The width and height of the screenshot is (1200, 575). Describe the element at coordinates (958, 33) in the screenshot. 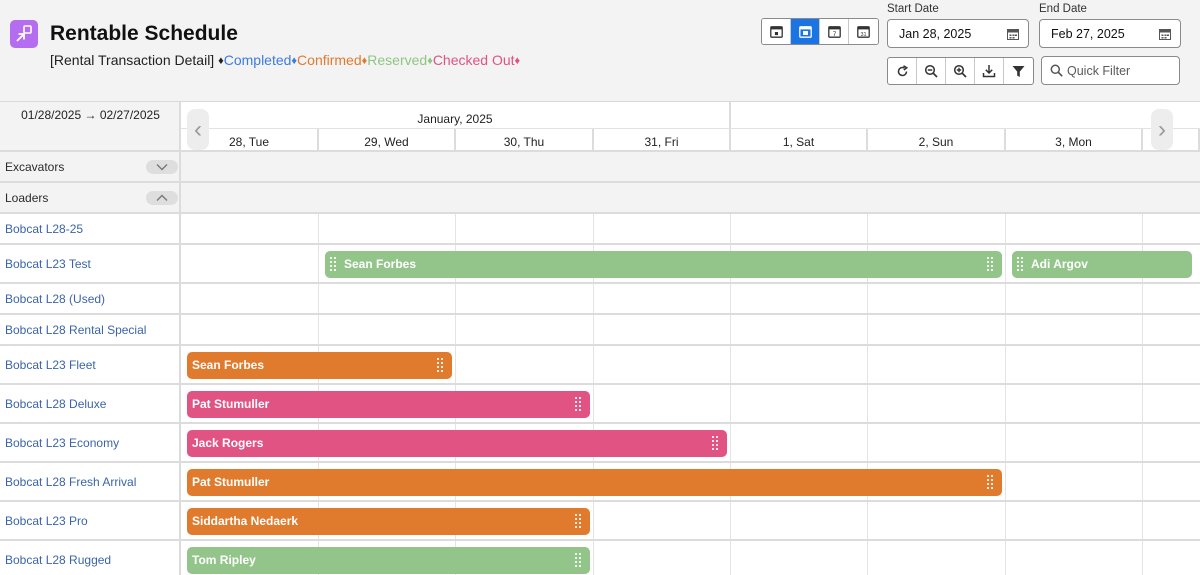

I see `start-date-field: Jan 28, 2025` at that location.